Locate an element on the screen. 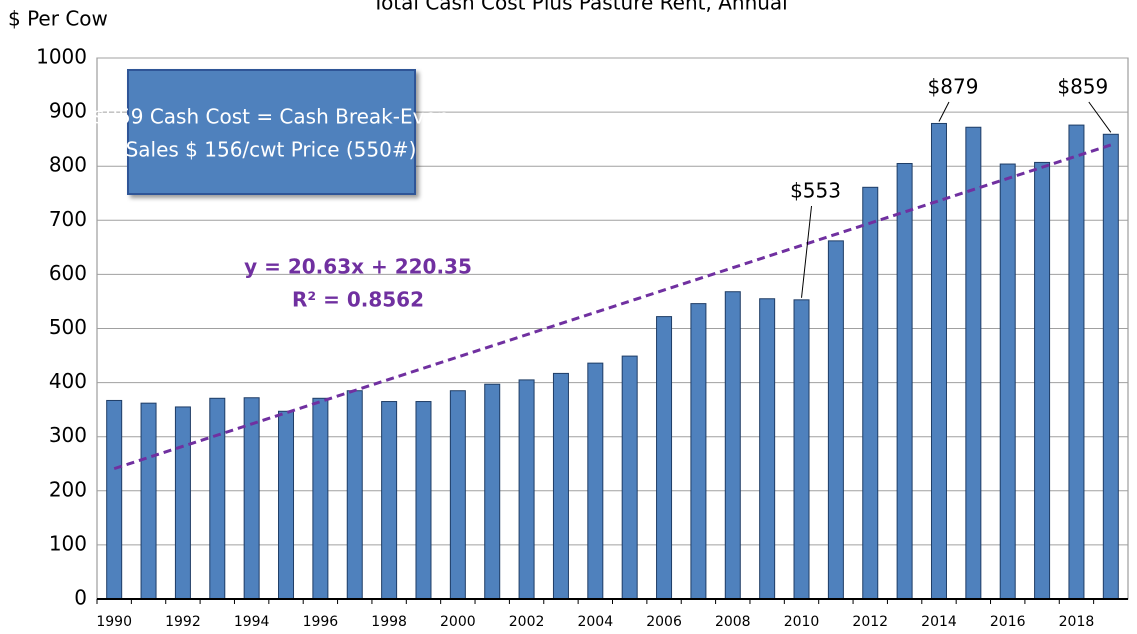 This screenshot has width=1137, height=634. x-tick-label: 1992 is located at coordinates (183, 622).